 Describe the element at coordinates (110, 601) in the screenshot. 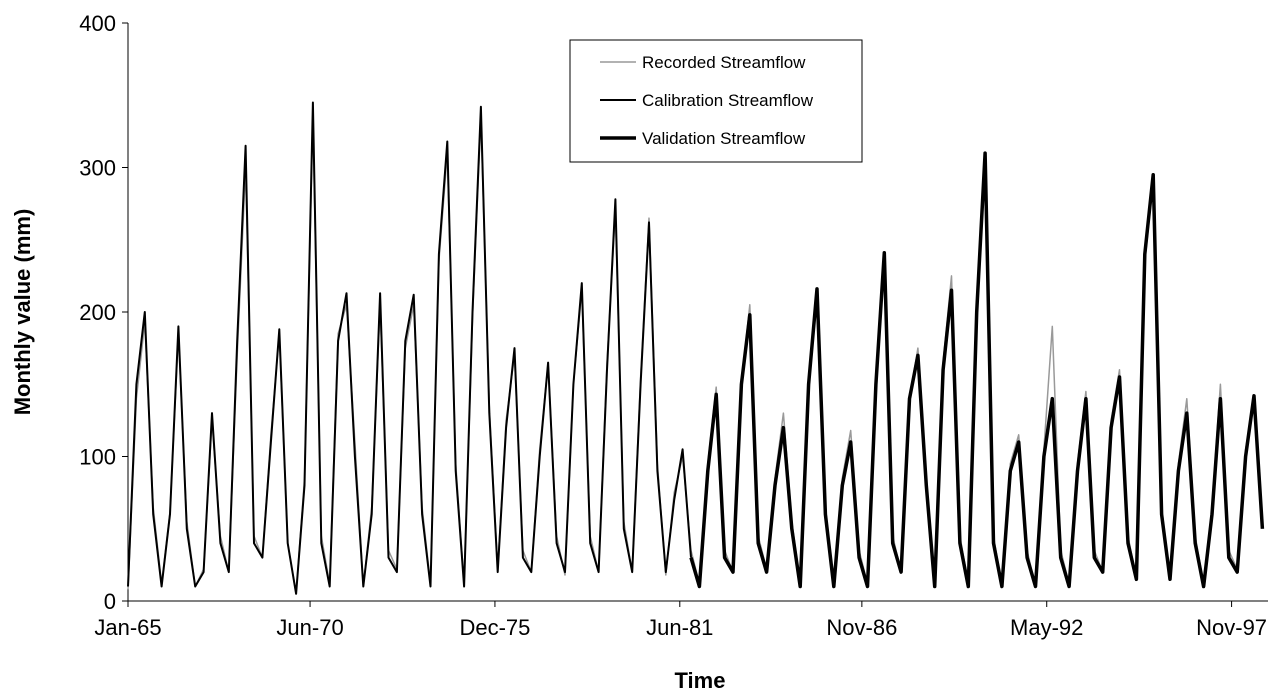

I see `y-tick-label: 0` at that location.